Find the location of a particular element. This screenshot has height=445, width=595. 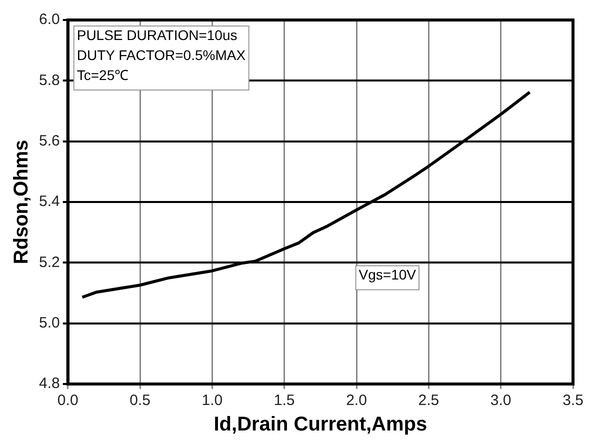

annotation: DUTY FACTOR=0.5%MAX is located at coordinates (161, 54).